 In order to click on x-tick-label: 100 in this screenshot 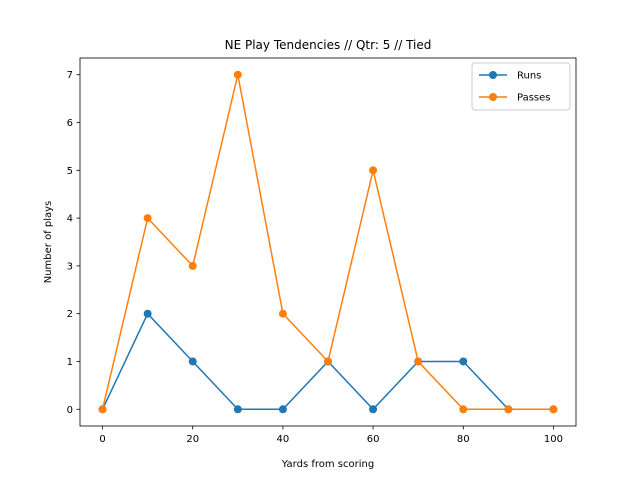, I will do `click(553, 439)`.